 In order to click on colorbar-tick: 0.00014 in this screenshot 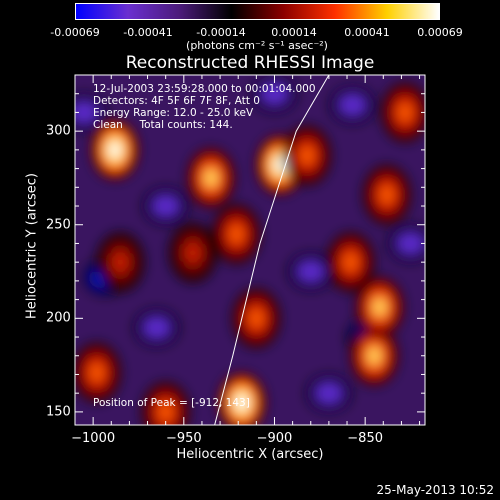, I will do `click(294, 32)`.